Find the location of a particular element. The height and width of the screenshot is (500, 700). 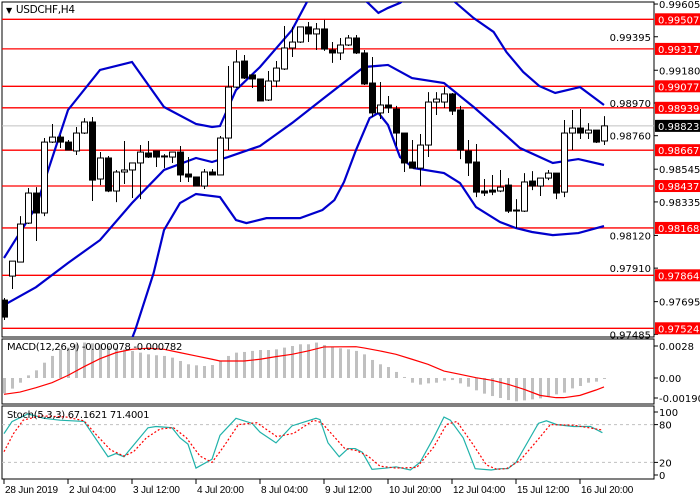

price-tick-label: 0.98120 is located at coordinates (630, 236).